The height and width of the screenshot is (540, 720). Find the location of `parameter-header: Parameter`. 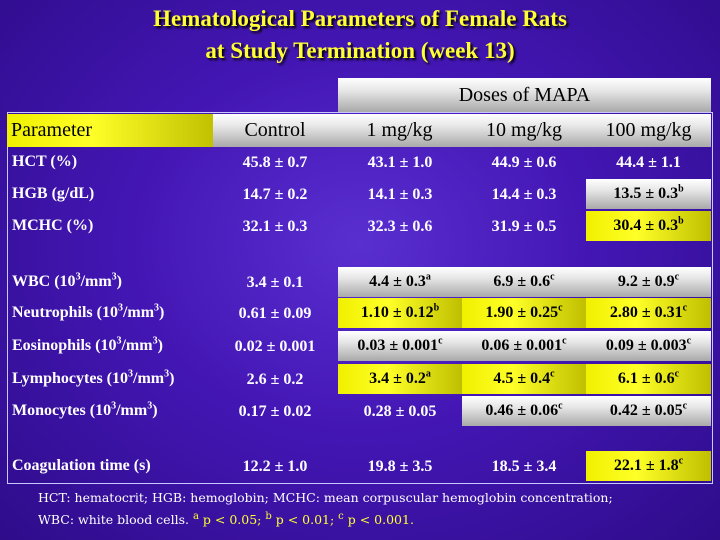

parameter-header: Parameter is located at coordinates (112, 130).